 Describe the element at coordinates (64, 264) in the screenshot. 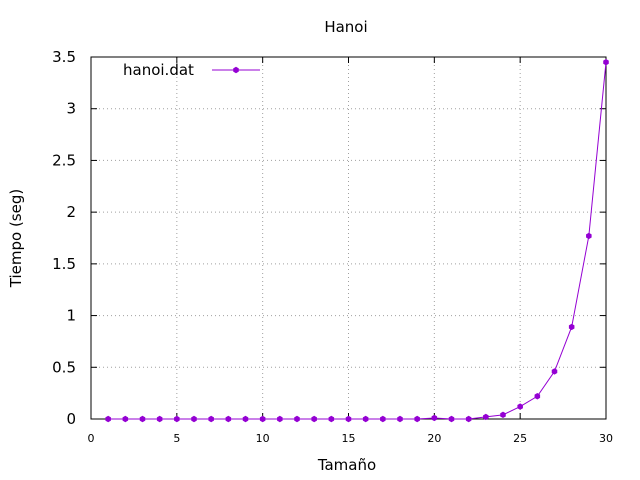

I see `y-tick-label: 1.5` at that location.